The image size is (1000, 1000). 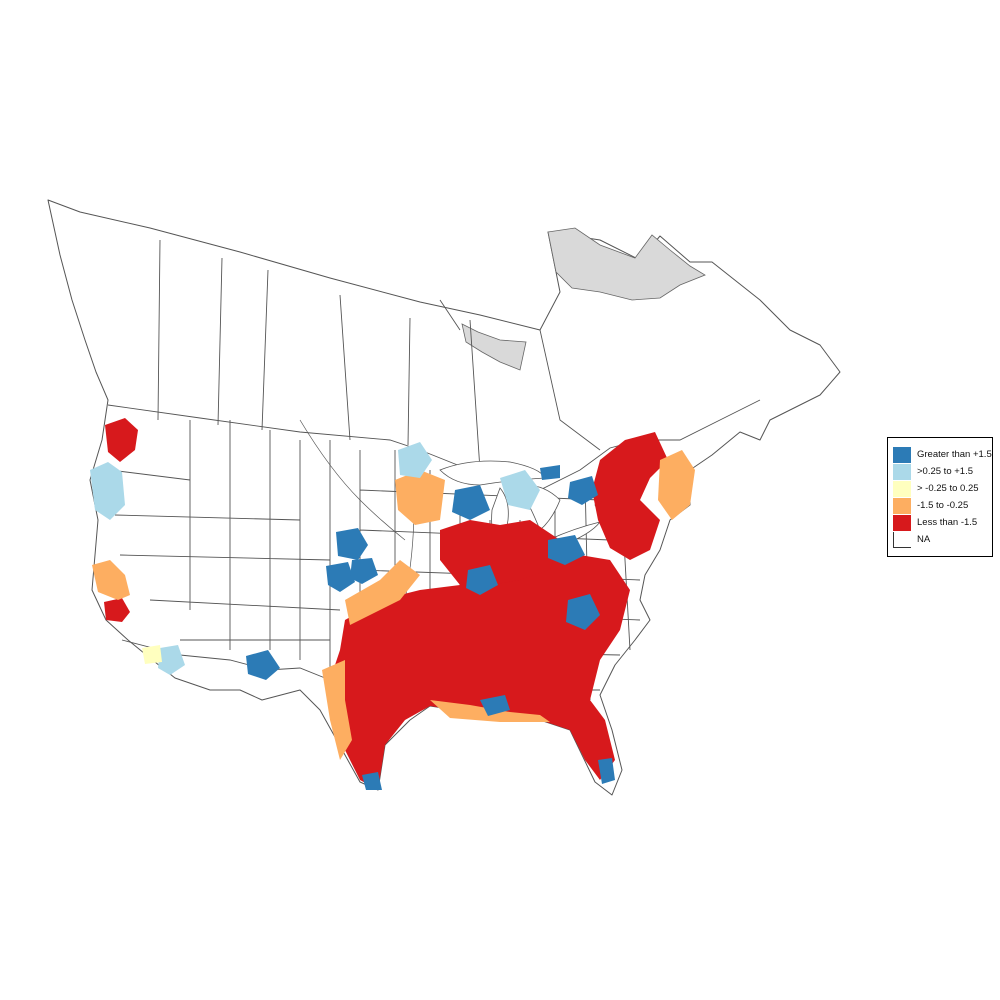 What do you see at coordinates (495, 705) in the screenshot?
I see `cell-region-gulfcoast-blue` at bounding box center [495, 705].